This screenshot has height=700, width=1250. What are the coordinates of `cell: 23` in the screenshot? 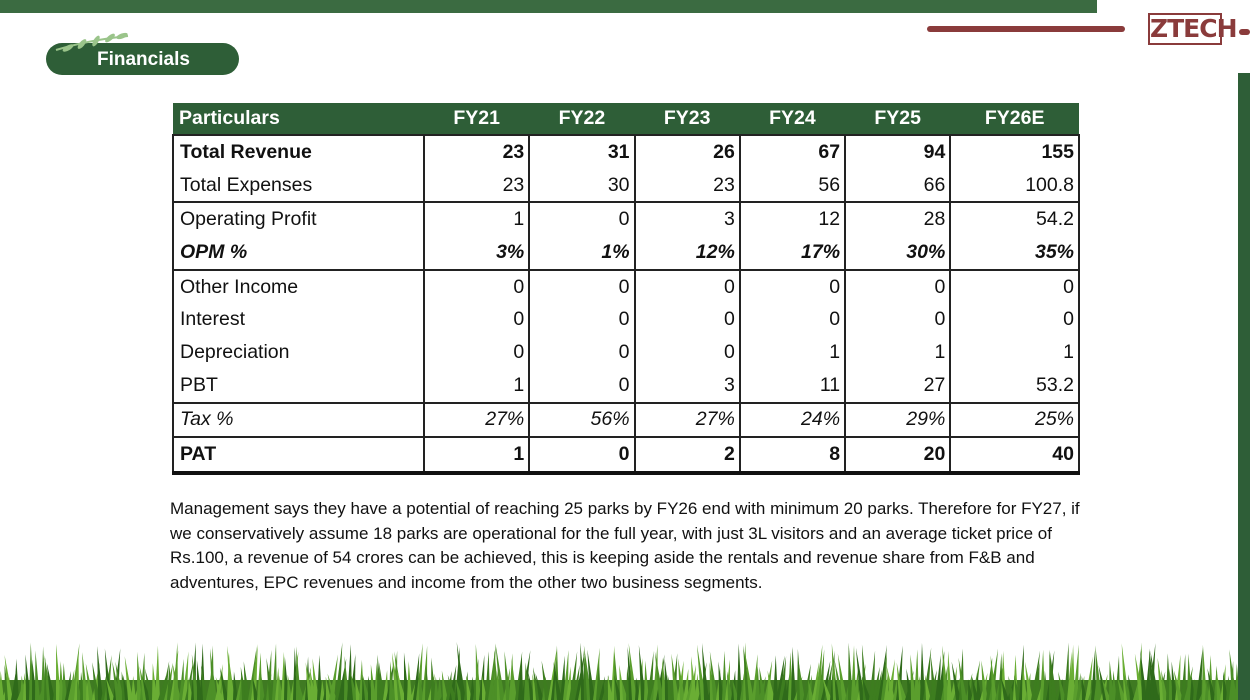 It's located at (476, 186).